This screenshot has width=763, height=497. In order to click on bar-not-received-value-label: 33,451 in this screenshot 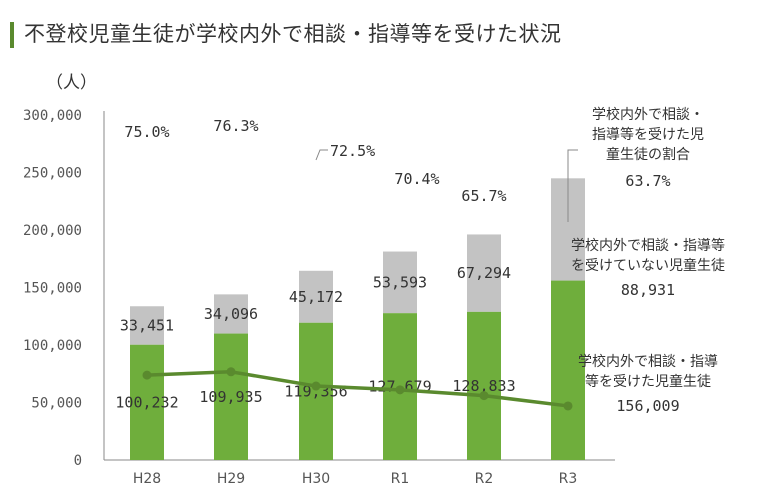, I will do `click(147, 325)`.